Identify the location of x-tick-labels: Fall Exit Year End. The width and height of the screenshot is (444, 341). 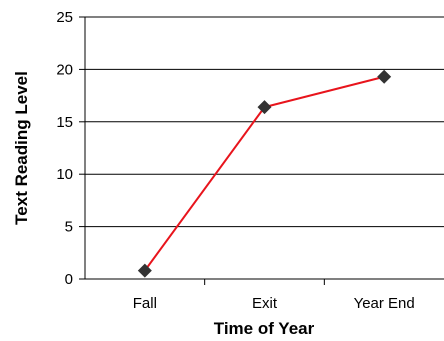
(274, 303).